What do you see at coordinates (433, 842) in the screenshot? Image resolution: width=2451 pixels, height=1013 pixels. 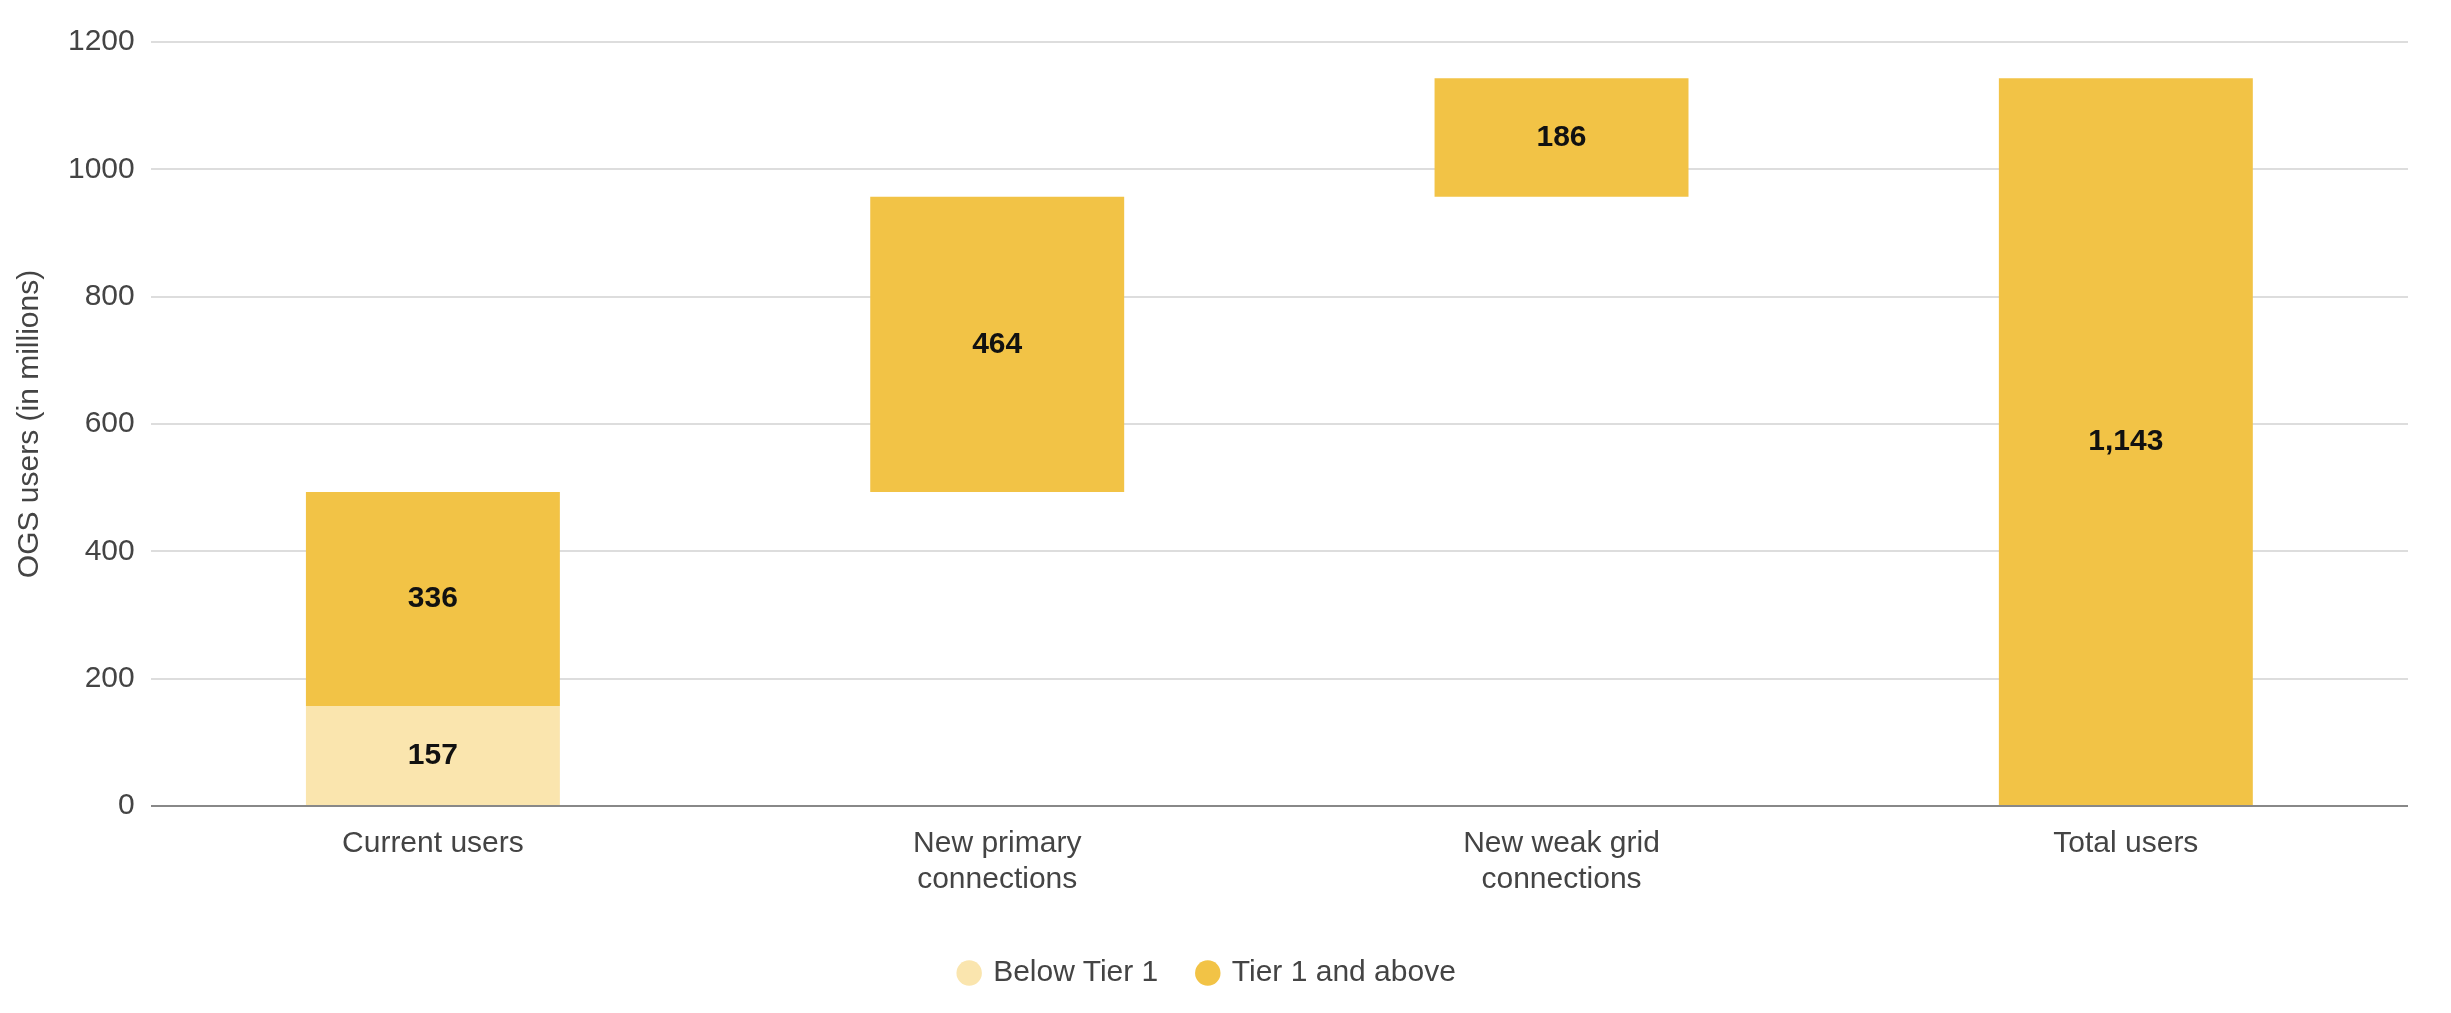 I see `x-tick-label: Current users` at bounding box center [433, 842].